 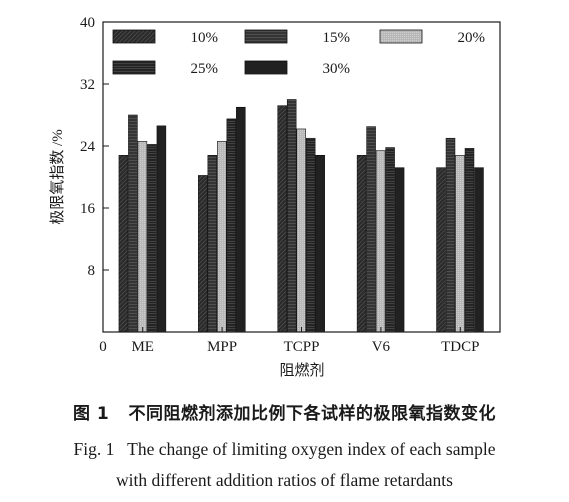 I want to click on bar-mpp-25pct, so click(x=231, y=225).